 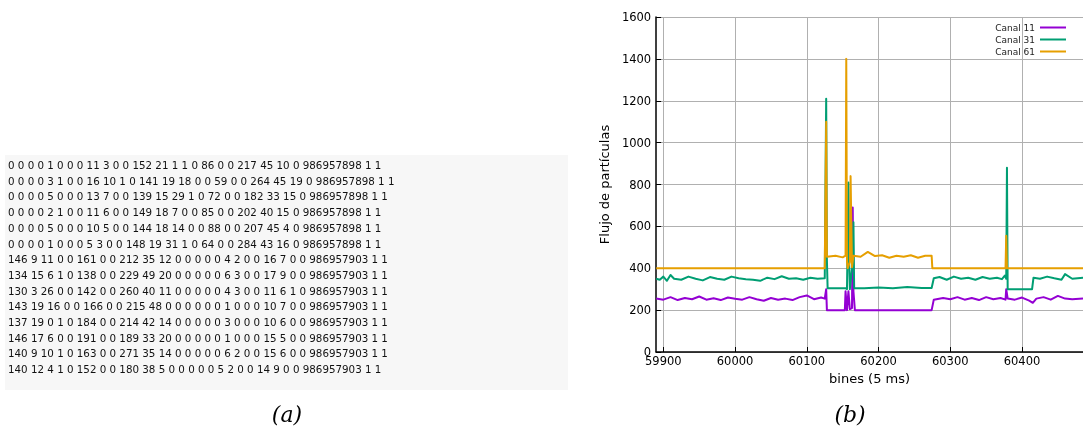 I want to click on y-tick-label: 1200, so click(x=636, y=100).